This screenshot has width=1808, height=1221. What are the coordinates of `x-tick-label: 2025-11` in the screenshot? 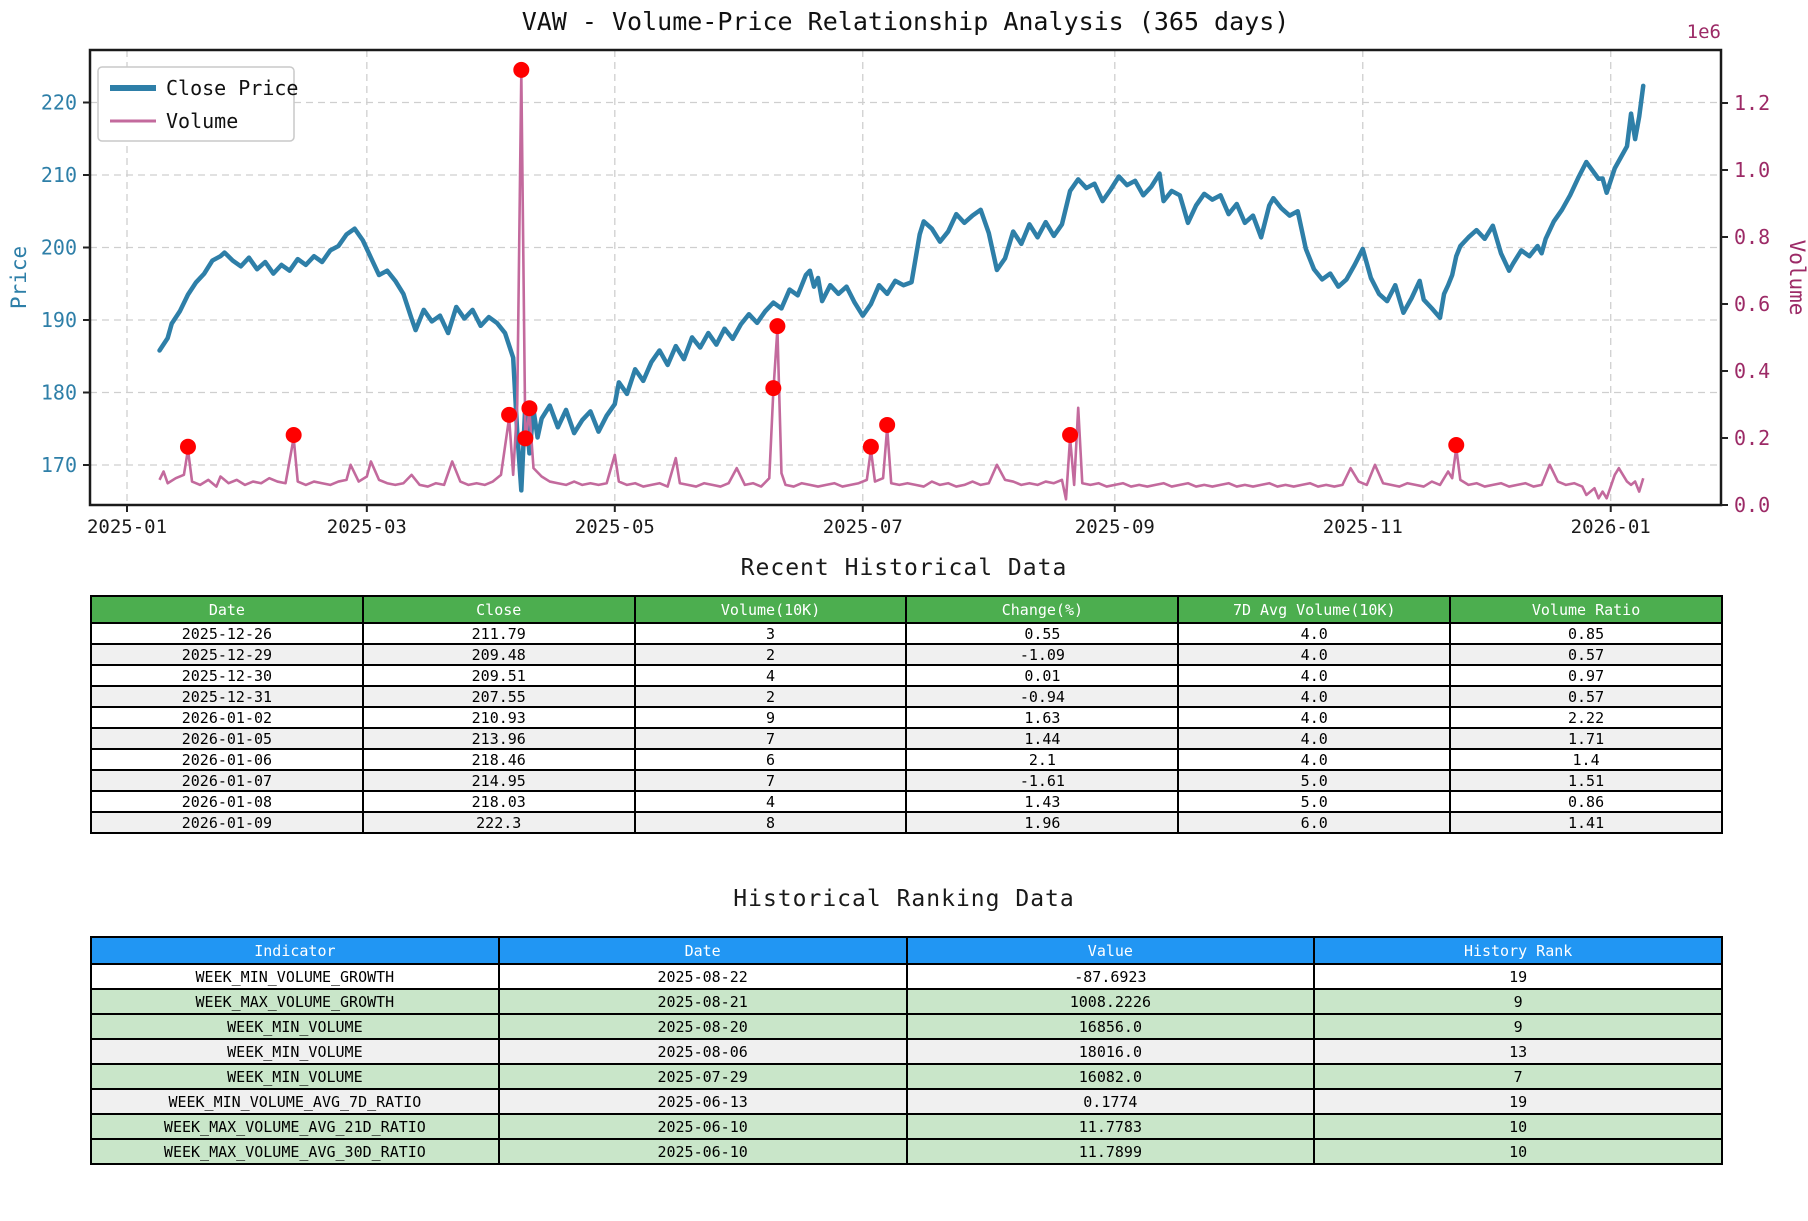 It's located at (1363, 527).